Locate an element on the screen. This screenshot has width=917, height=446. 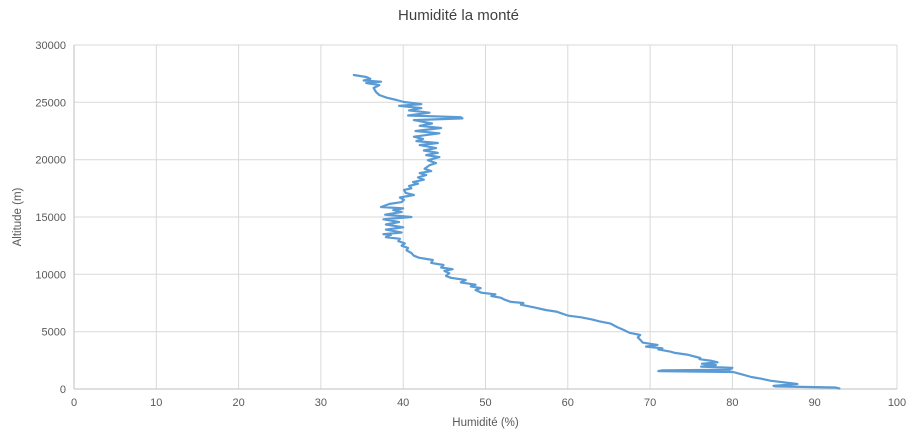
y-tick-label: 20000 is located at coordinates (50, 161).